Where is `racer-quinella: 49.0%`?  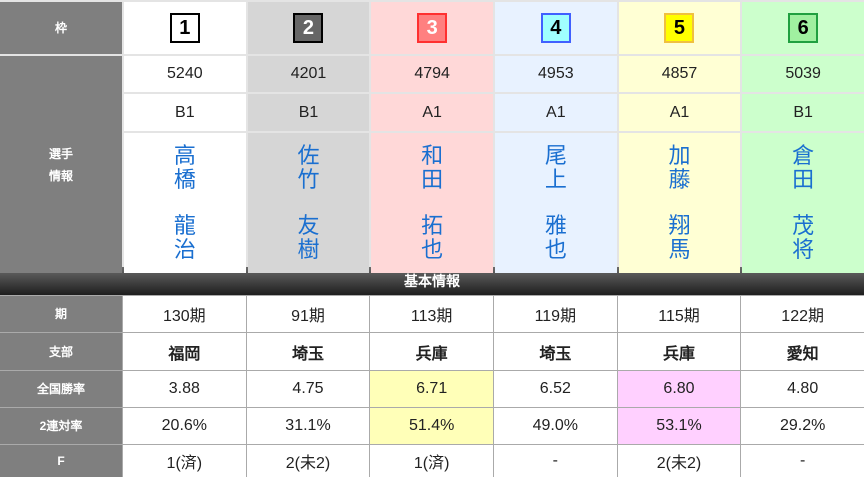 racer-quinella: 49.0% is located at coordinates (555, 426).